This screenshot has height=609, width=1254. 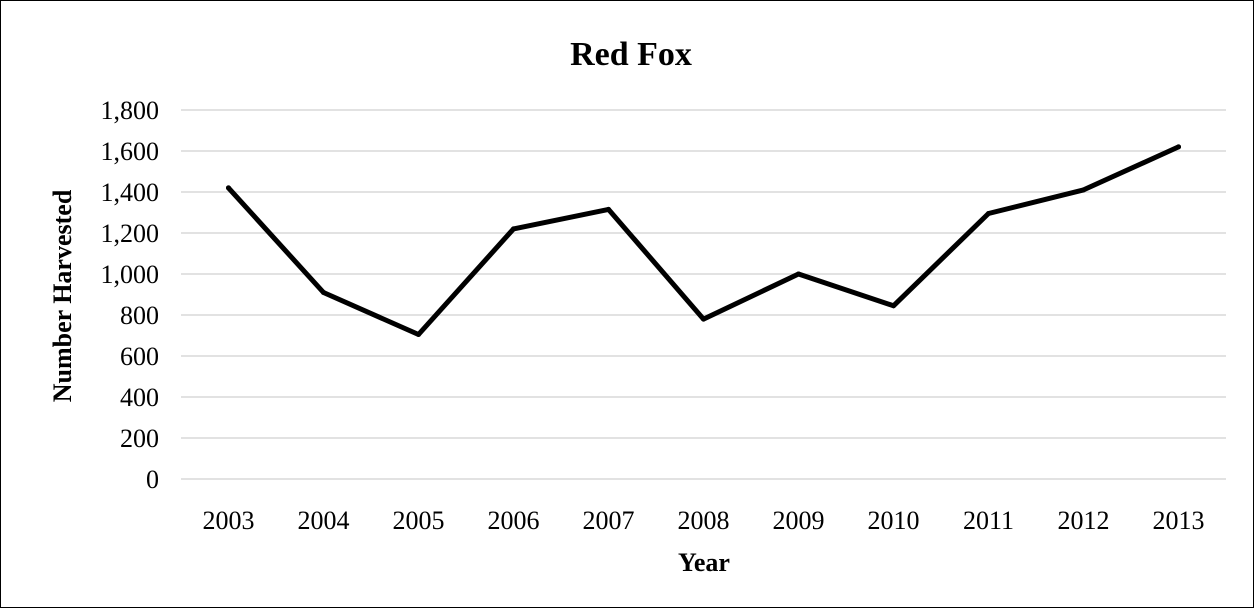 What do you see at coordinates (139, 397) in the screenshot?
I see `y-tick-label: 400` at bounding box center [139, 397].